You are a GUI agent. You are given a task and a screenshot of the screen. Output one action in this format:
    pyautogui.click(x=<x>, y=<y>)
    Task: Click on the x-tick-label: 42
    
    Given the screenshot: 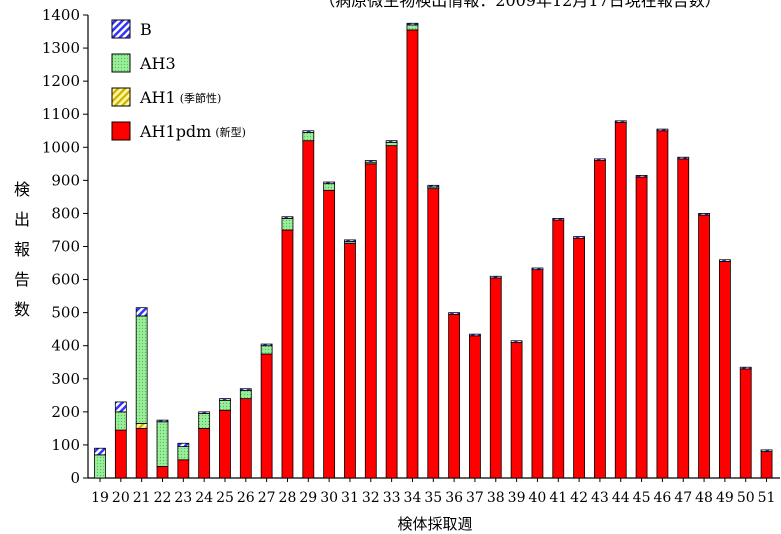 What is the action you would take?
    pyautogui.click(x=579, y=498)
    